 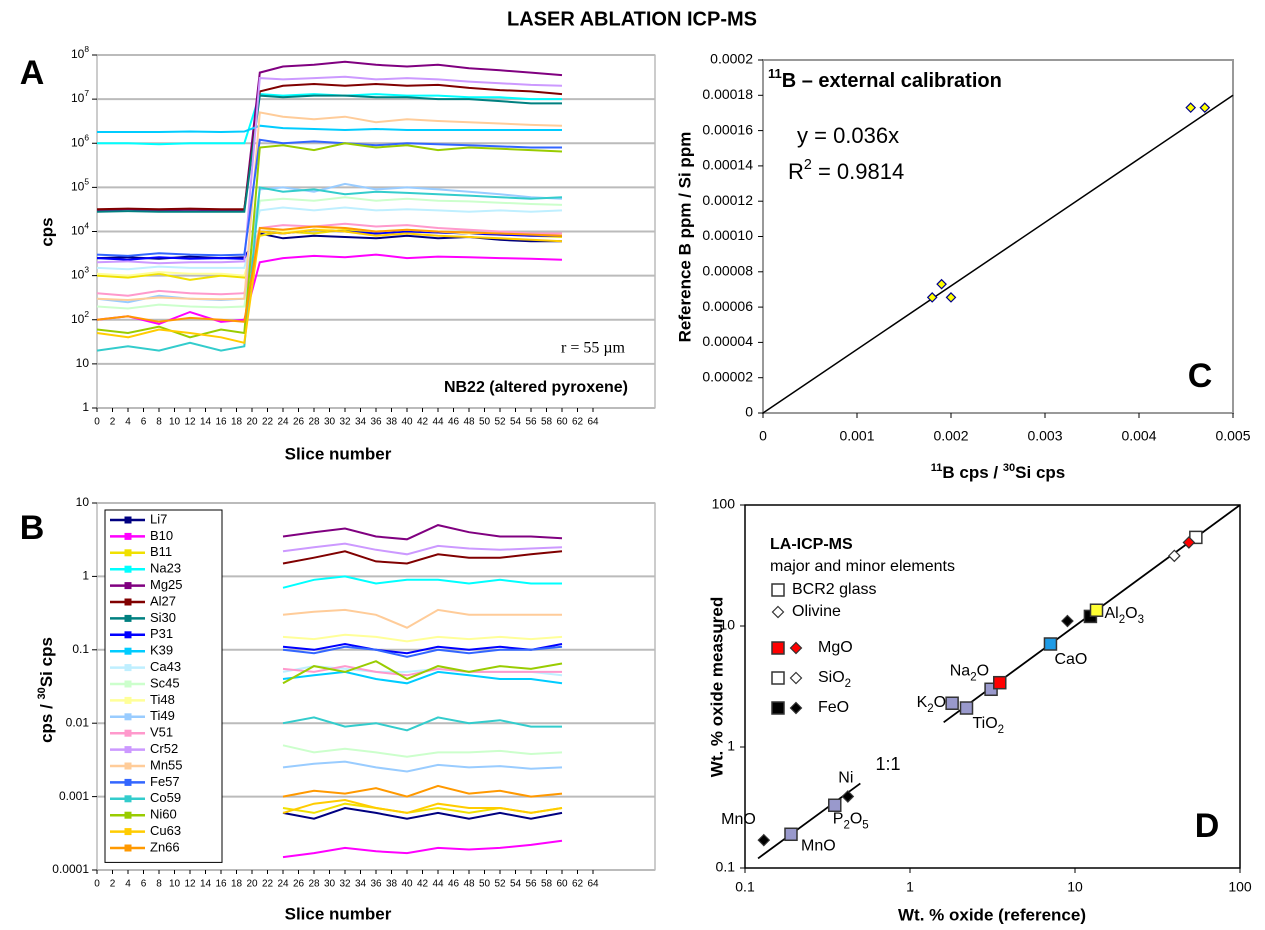 What do you see at coordinates (161, 633) in the screenshot?
I see `legend-label: P31` at bounding box center [161, 633].